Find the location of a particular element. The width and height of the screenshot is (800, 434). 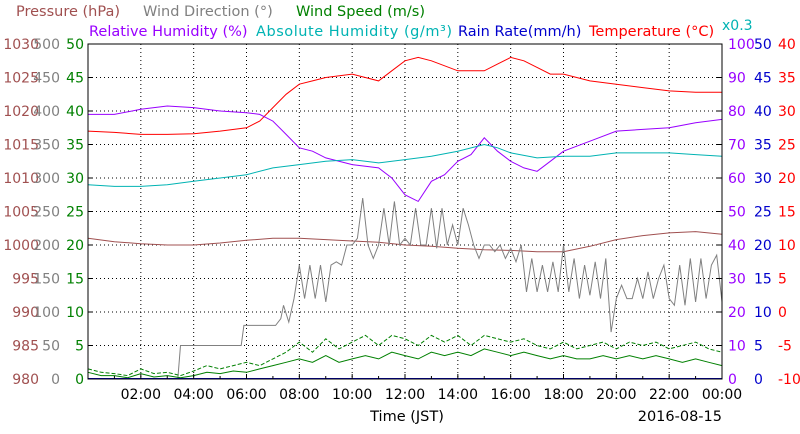

y-tick-label-rain-rate: 30 is located at coordinates (763, 179).